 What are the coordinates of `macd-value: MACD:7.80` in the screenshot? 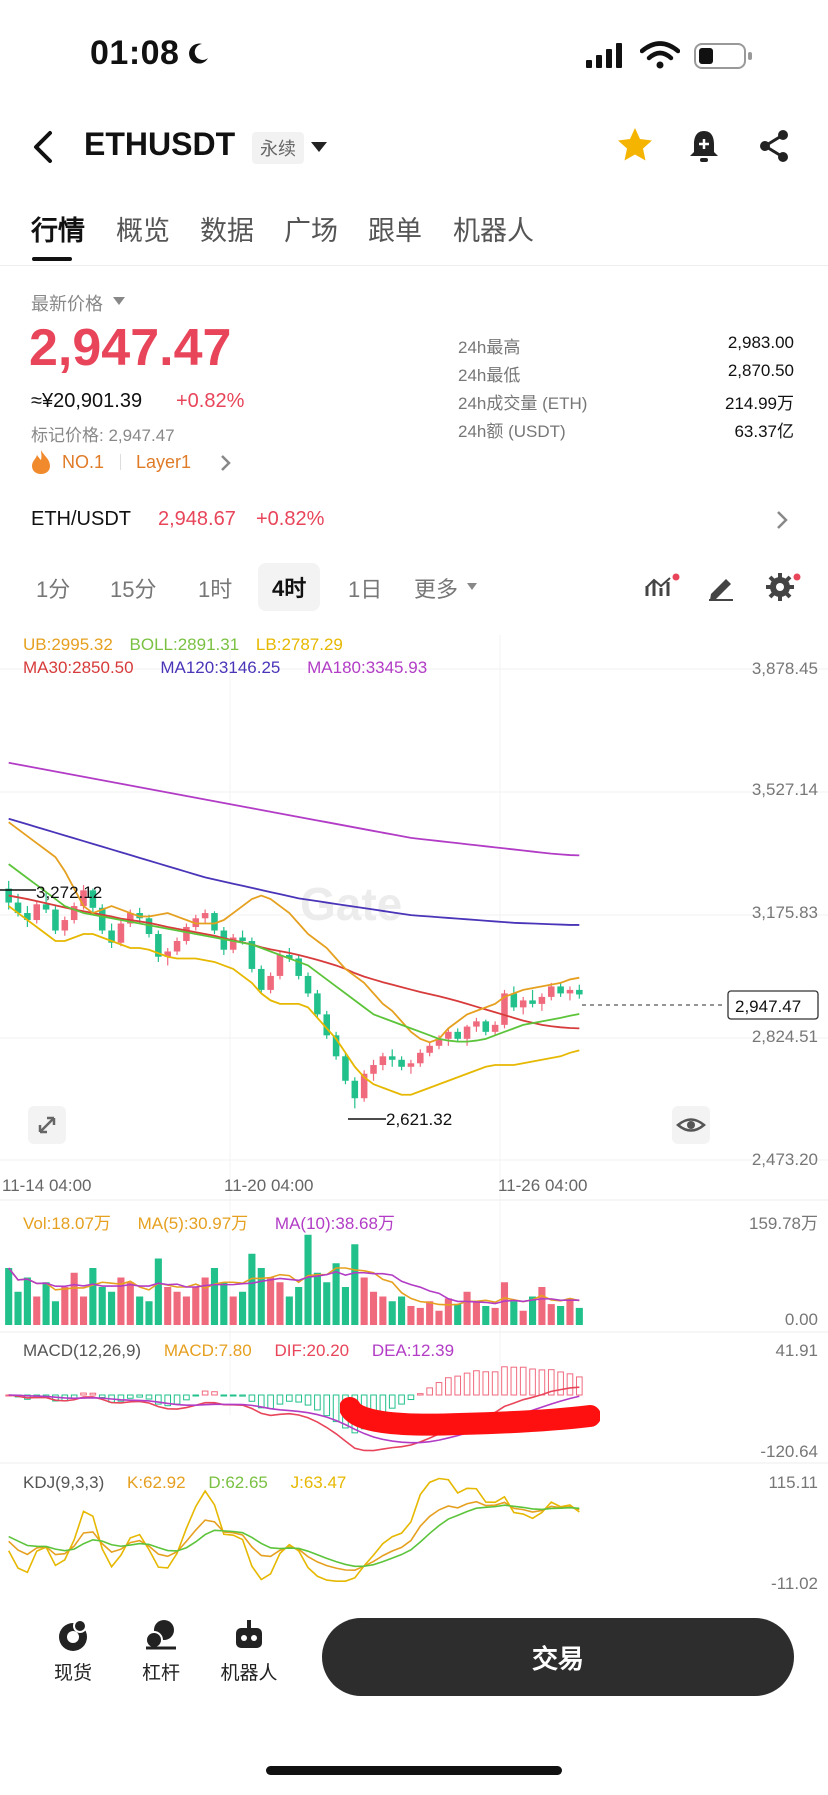 It's located at (207, 1350).